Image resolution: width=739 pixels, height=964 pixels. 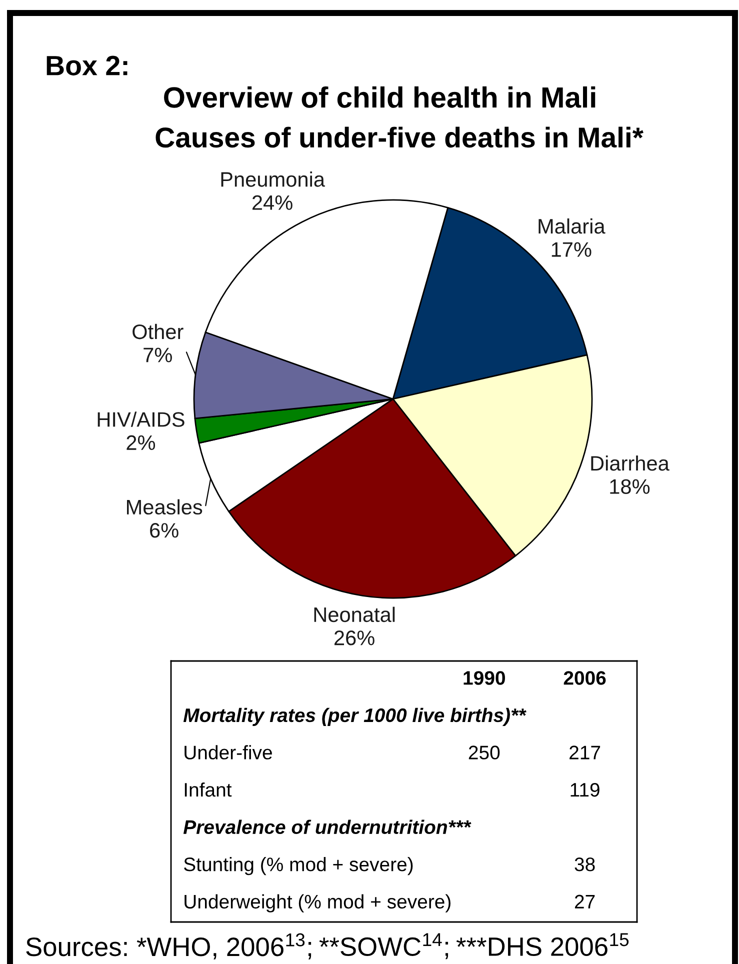 I want to click on source-note: Sources: *WHO, 2006$^{13}$;, so click(x=169, y=946).